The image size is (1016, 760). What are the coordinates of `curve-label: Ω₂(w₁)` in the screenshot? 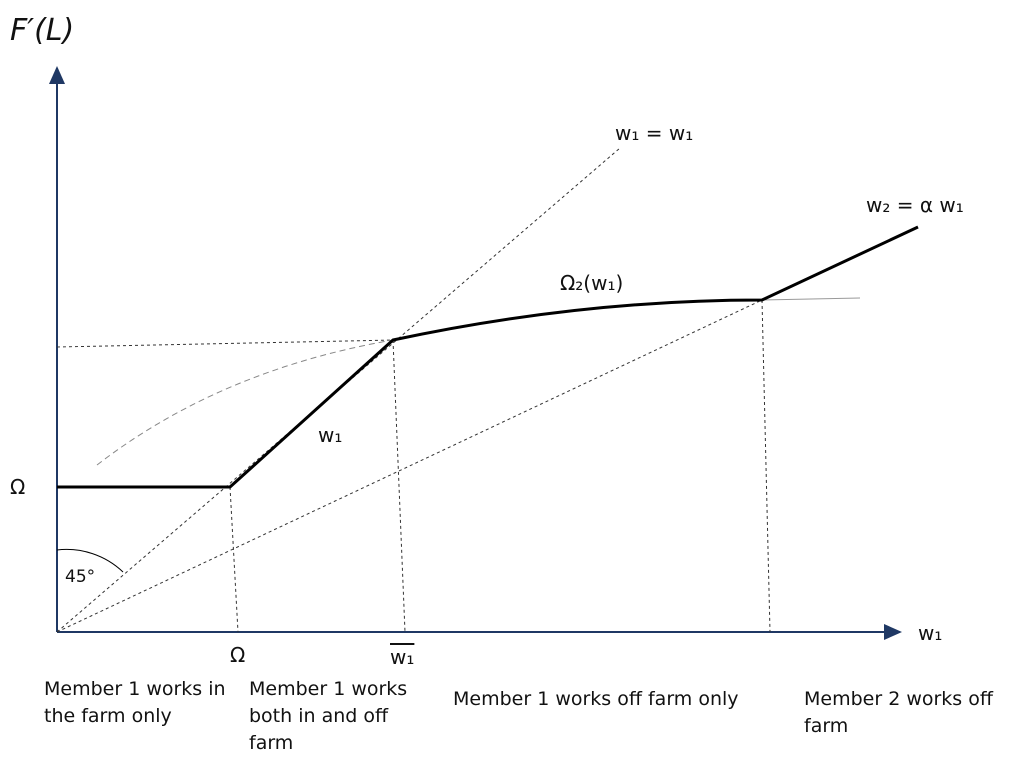 It's located at (591, 283).